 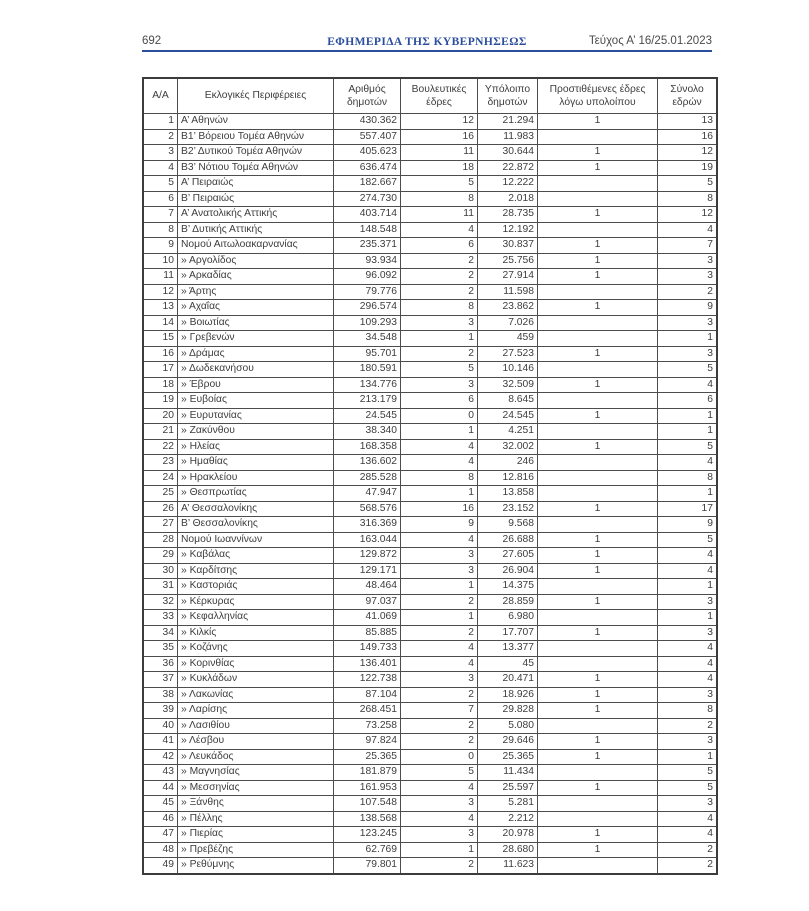 What do you see at coordinates (160, 384) in the screenshot?
I see `cell-aa: 18` at bounding box center [160, 384].